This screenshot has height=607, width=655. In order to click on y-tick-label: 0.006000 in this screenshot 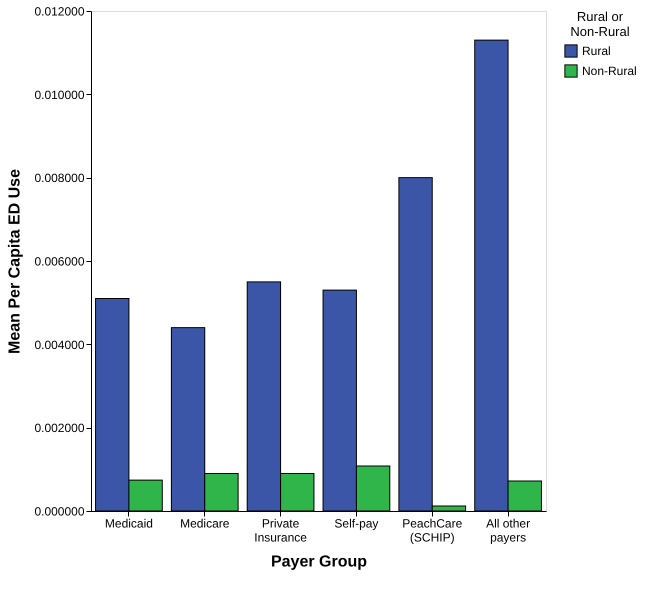, I will do `click(59, 261)`.